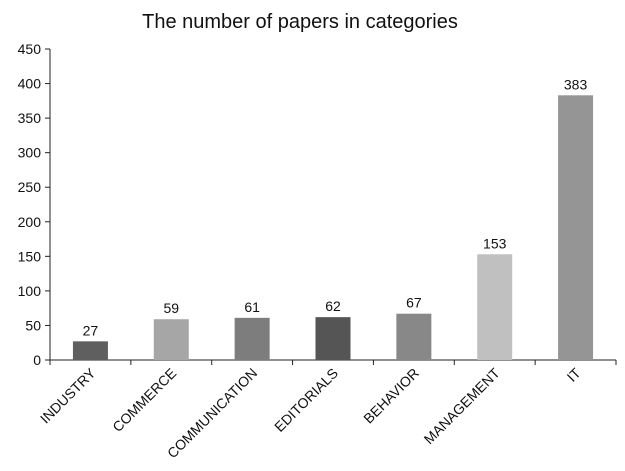 Image resolution: width=625 pixels, height=471 pixels. What do you see at coordinates (30, 291) in the screenshot?
I see `y-tick-label: 100` at bounding box center [30, 291].